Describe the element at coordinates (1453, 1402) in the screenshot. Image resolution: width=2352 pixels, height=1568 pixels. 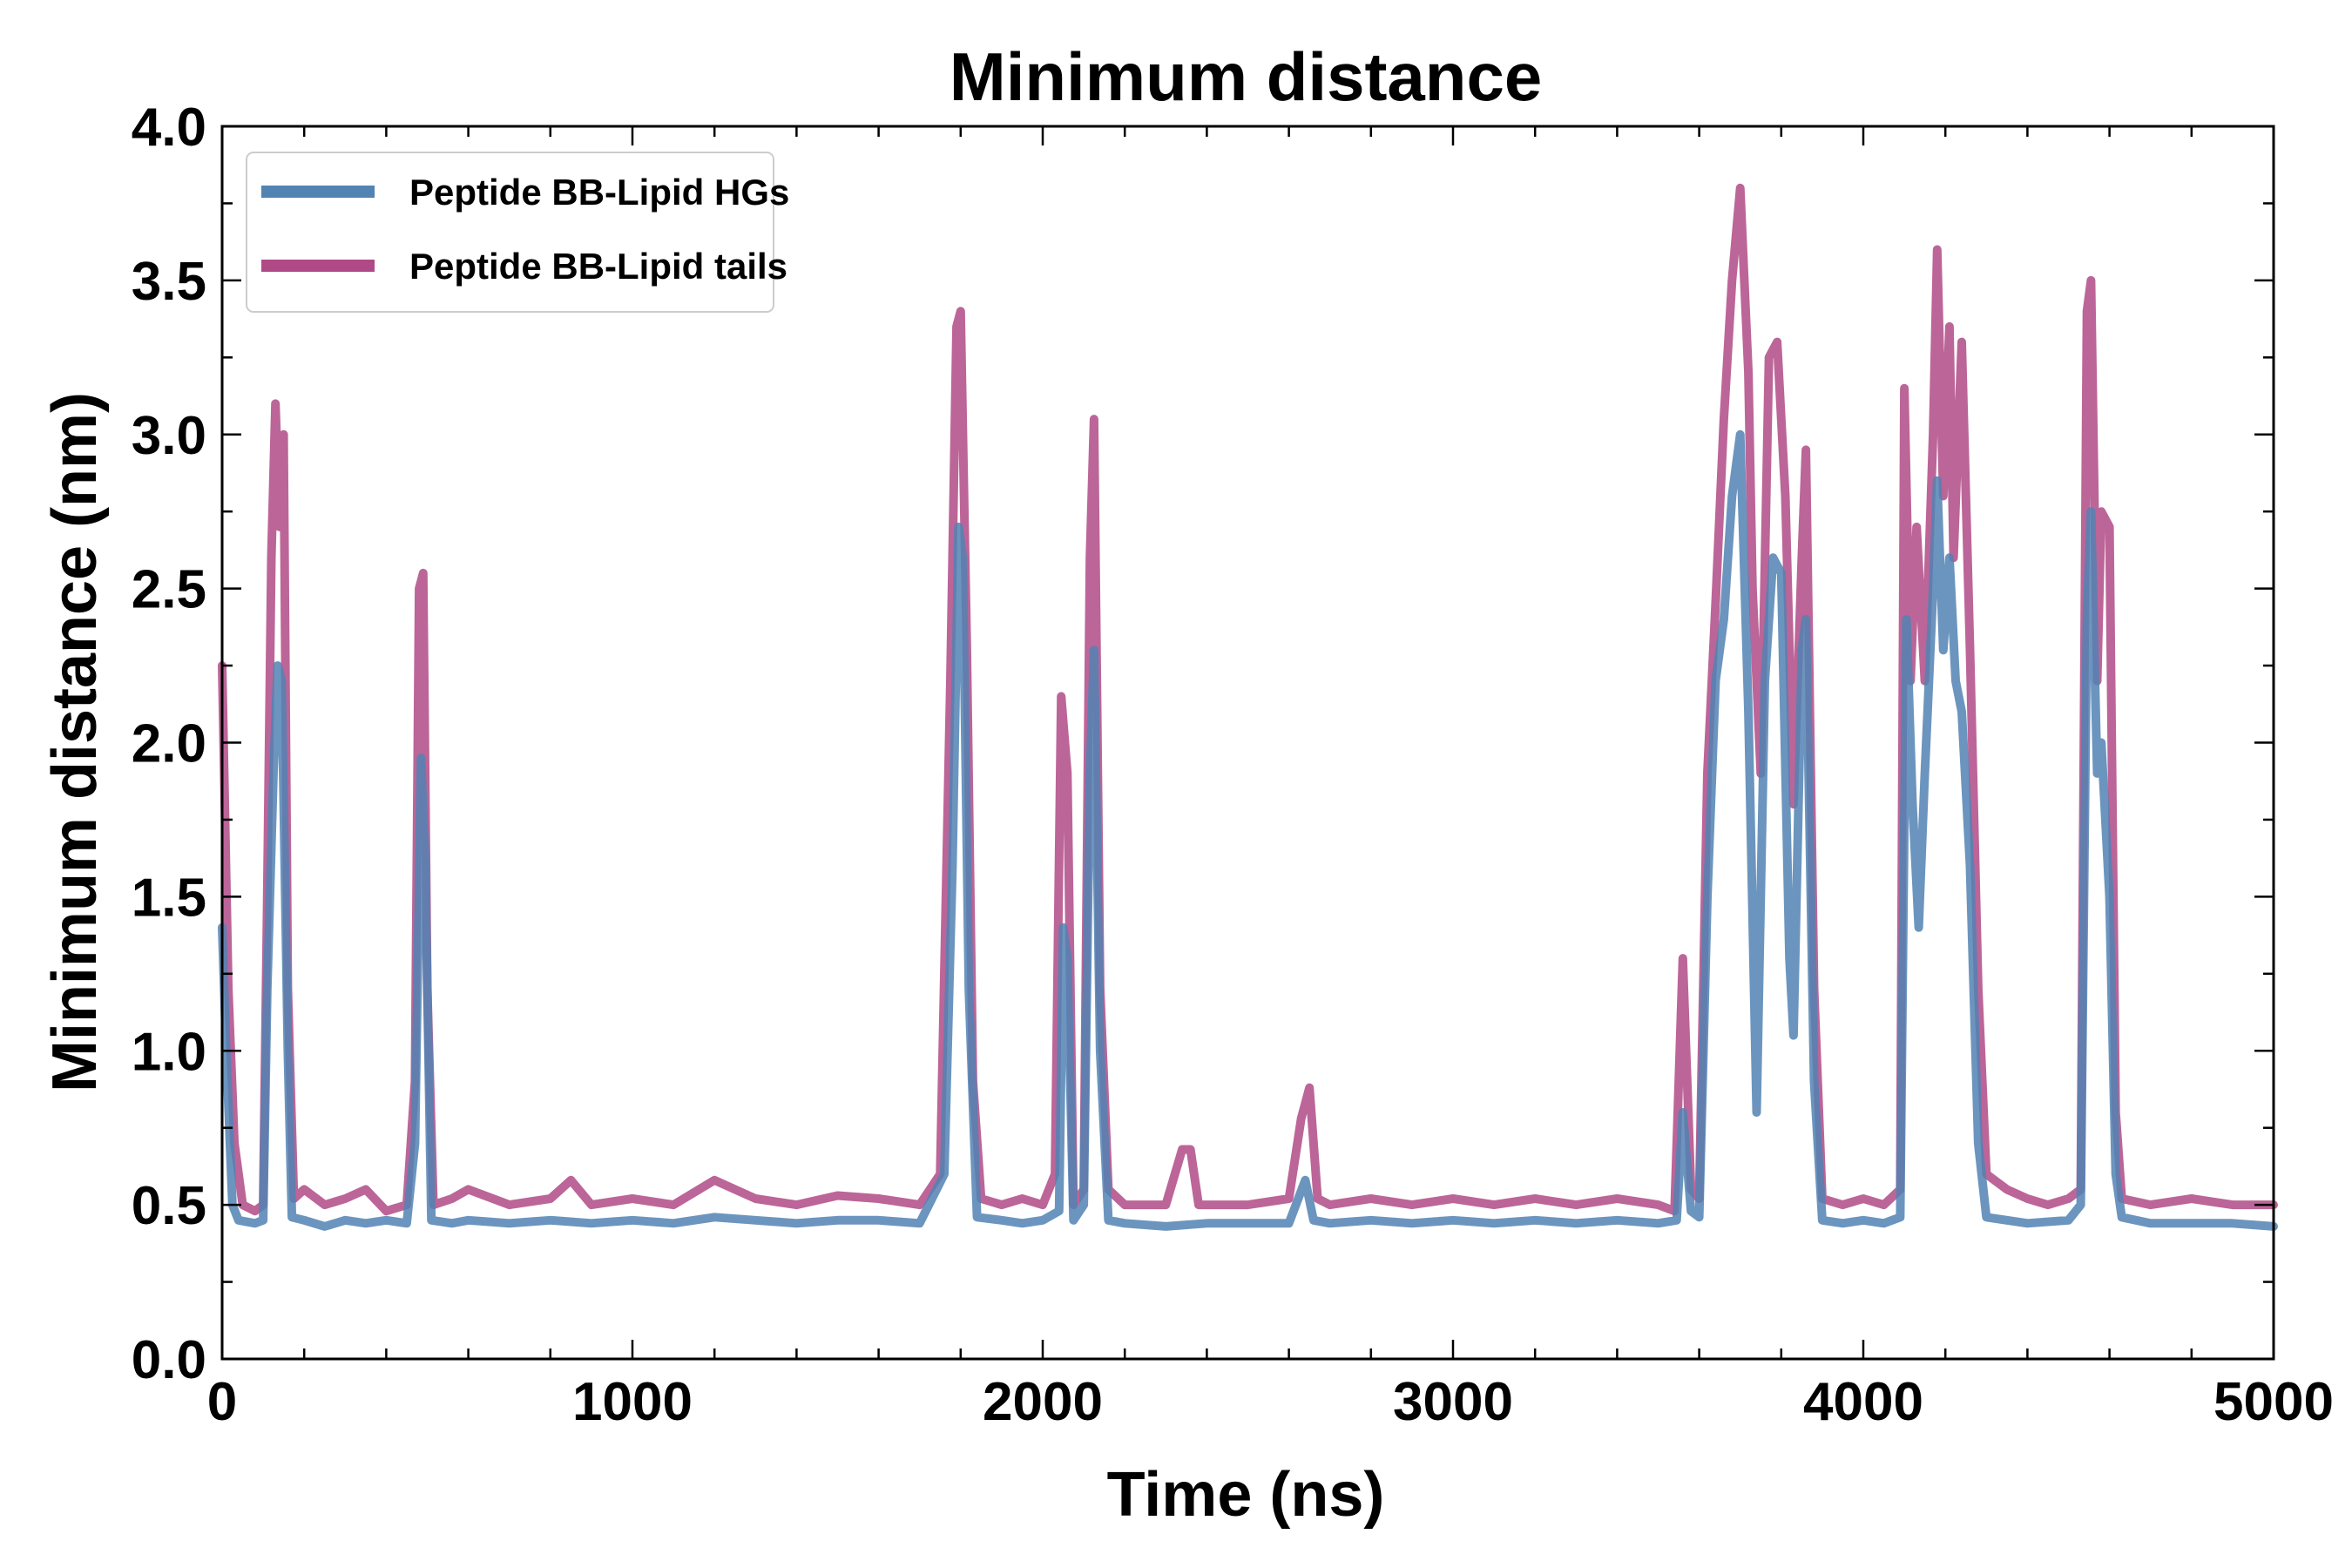
I see `x-tick-label: 3000` at that location.